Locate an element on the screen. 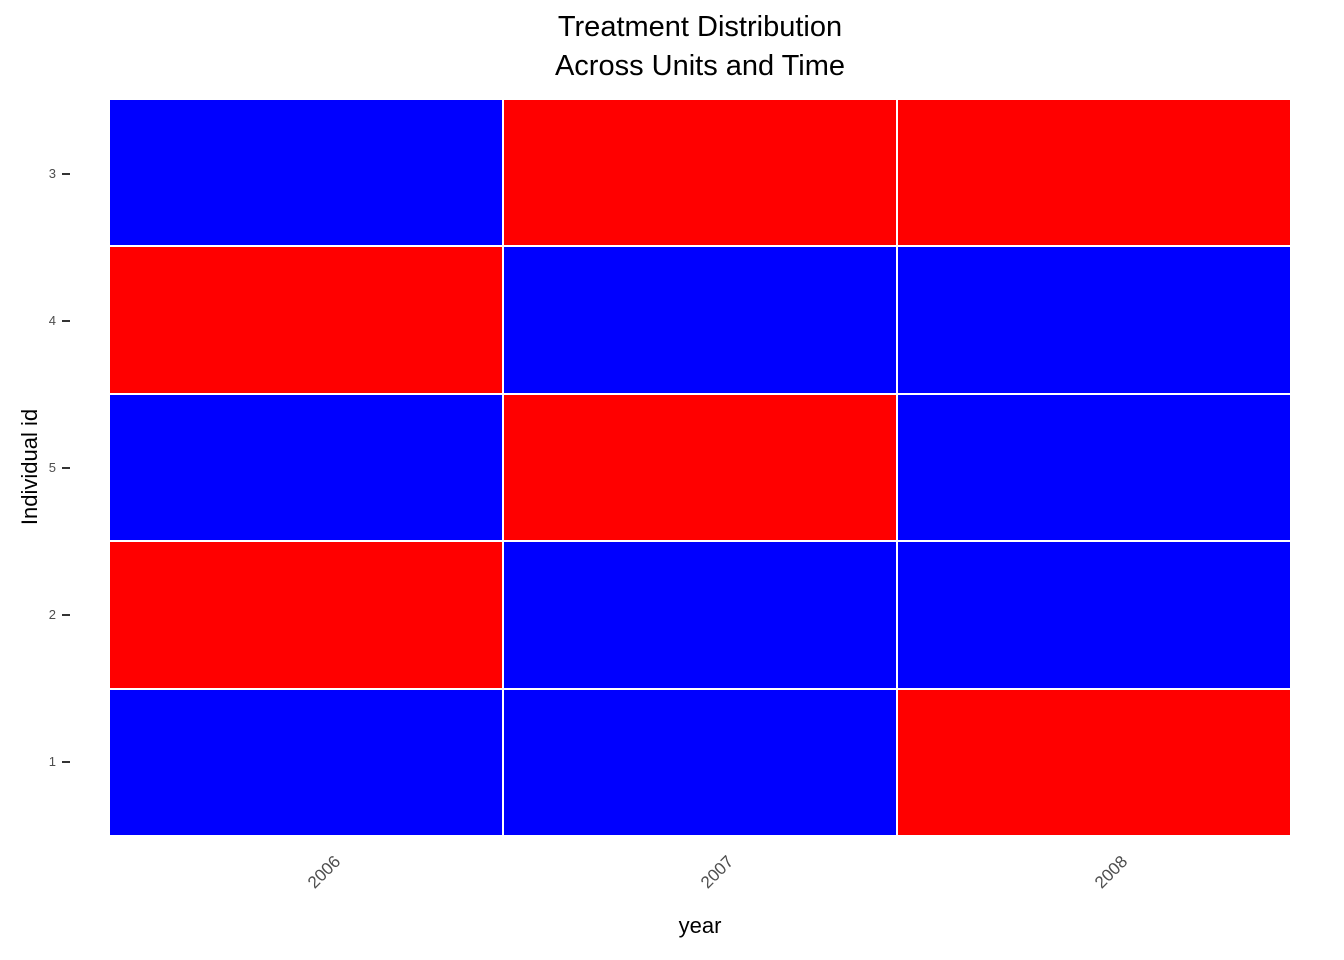 This screenshot has height=960, width=1344. y-tick-label-5: 5 is located at coordinates (52, 467).